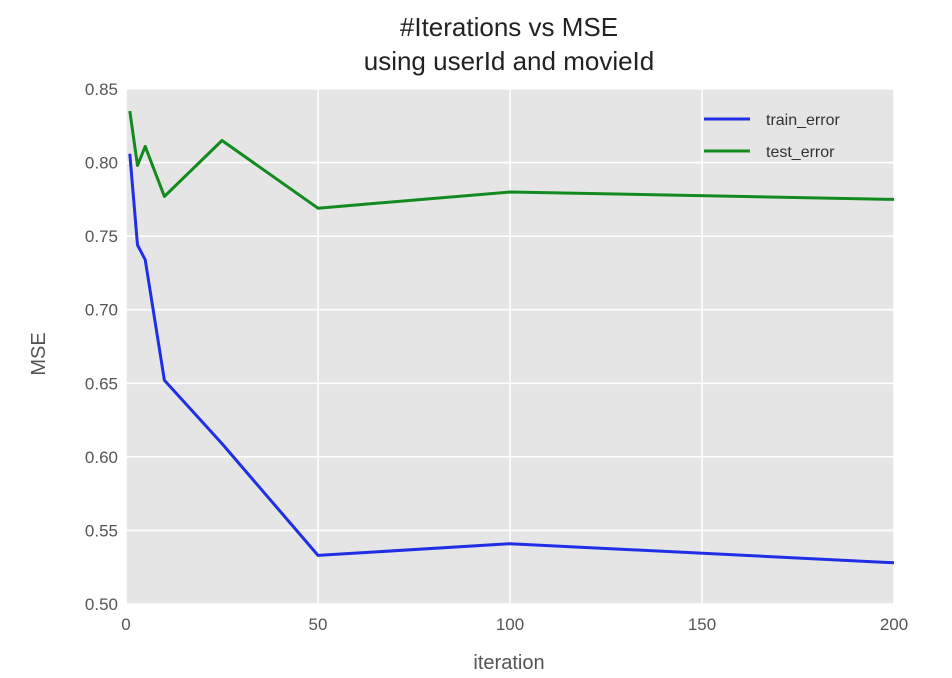 This screenshot has height=678, width=952. I want to click on y-axis-label: MSE, so click(39, 353).